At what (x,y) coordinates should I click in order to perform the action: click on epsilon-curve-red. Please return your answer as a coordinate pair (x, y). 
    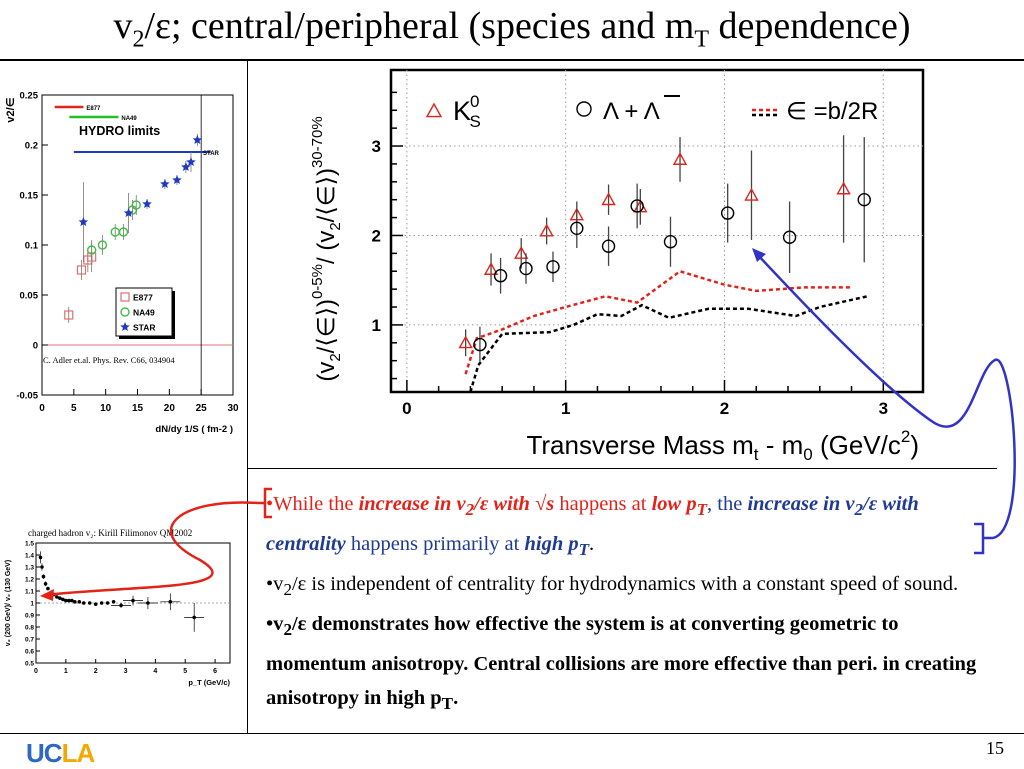
    Looking at the image, I should click on (658, 322).